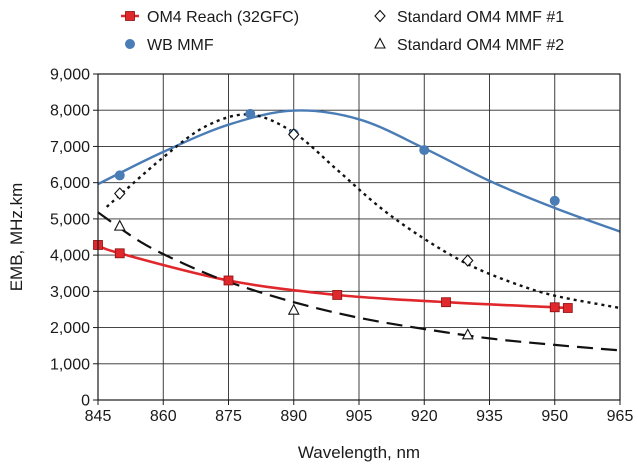 Image resolution: width=638 pixels, height=464 pixels. I want to click on y-tick-label: 1,000, so click(70, 364).